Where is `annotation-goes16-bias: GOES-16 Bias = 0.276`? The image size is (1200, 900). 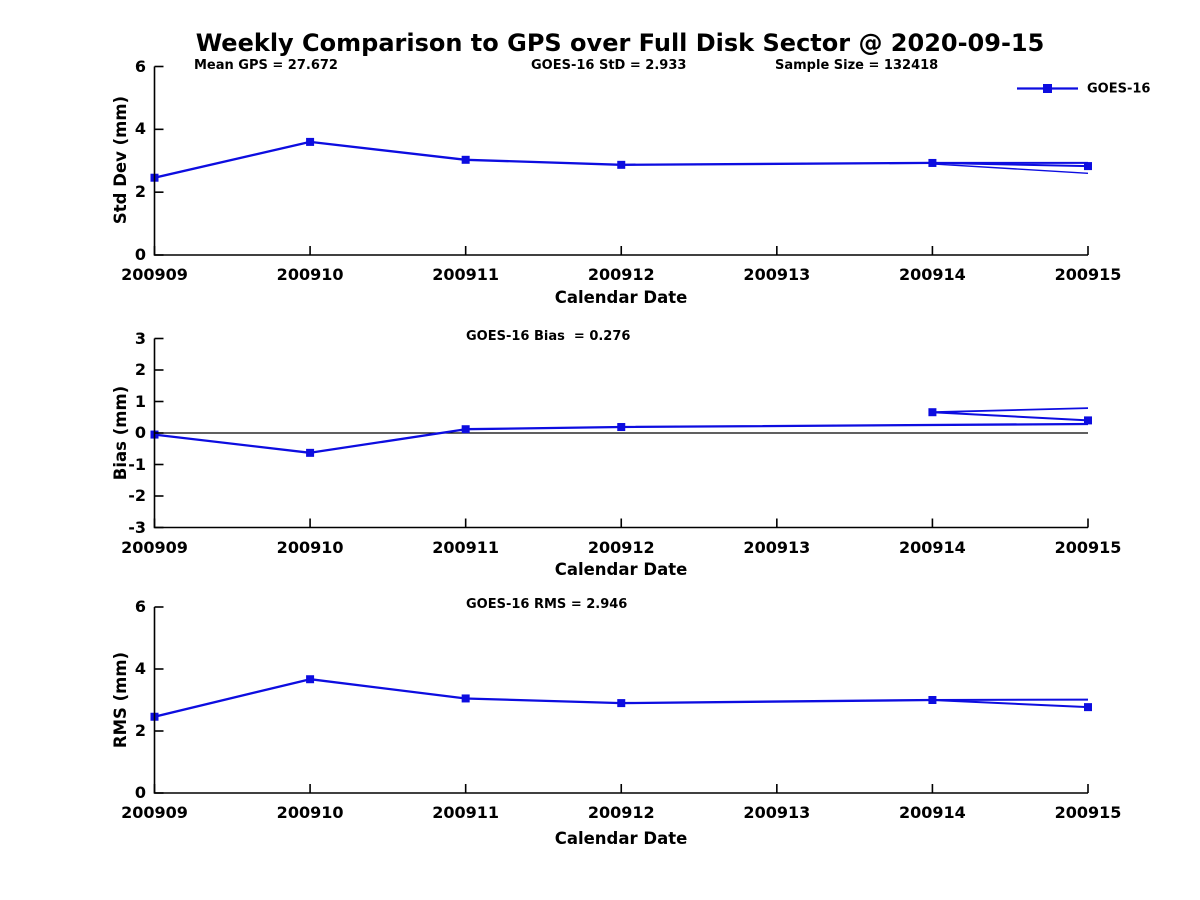
annotation-goes16-bias: GOES-16 Bias = 0.276 is located at coordinates (548, 336).